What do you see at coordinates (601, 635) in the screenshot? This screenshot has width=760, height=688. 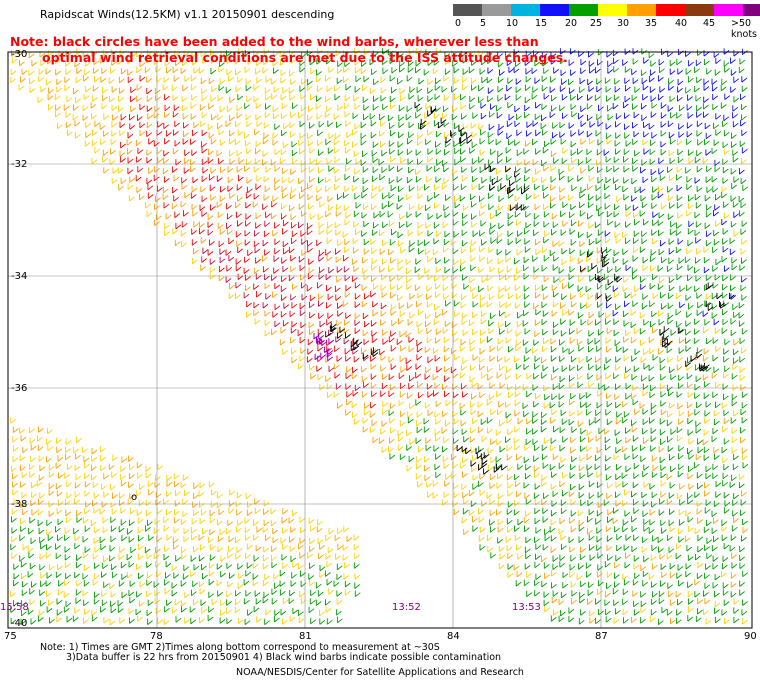 I see `lon-label: 87` at bounding box center [601, 635].